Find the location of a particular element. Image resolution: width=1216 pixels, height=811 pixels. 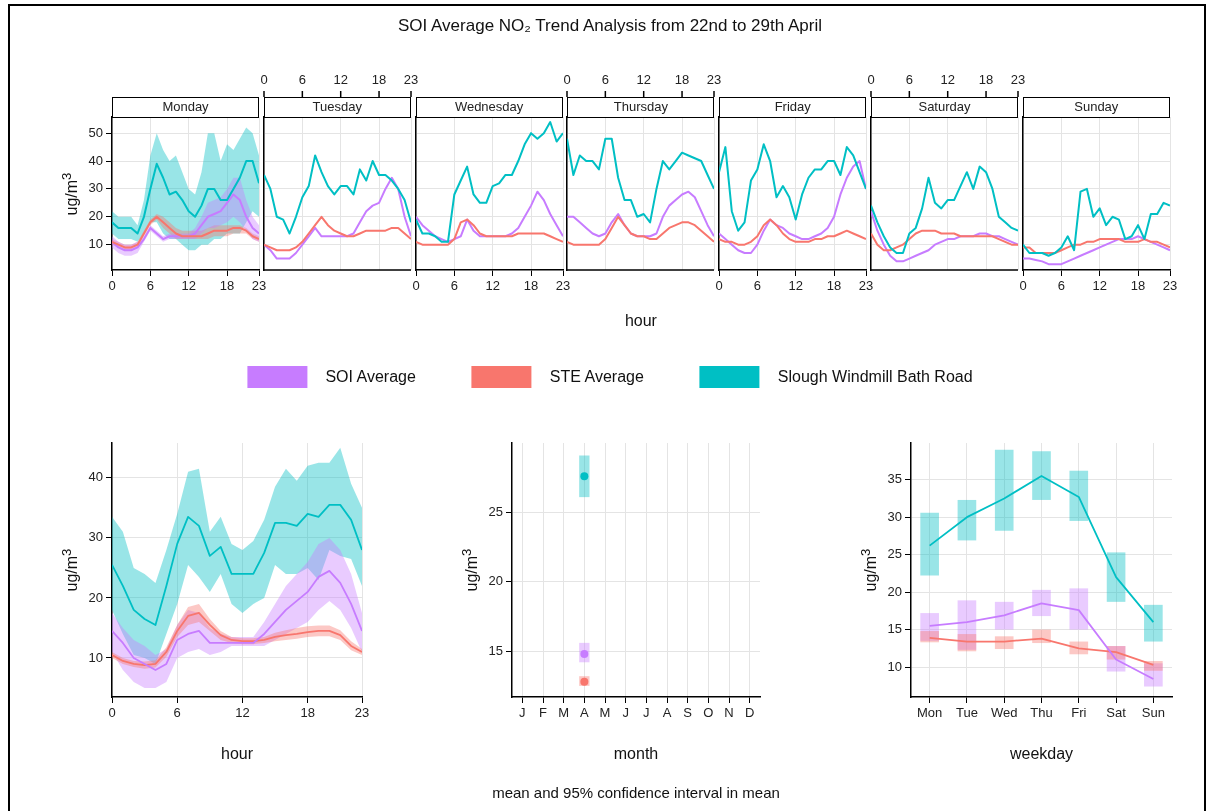

chart-subtitle: Friday is located at coordinates (793, 107).